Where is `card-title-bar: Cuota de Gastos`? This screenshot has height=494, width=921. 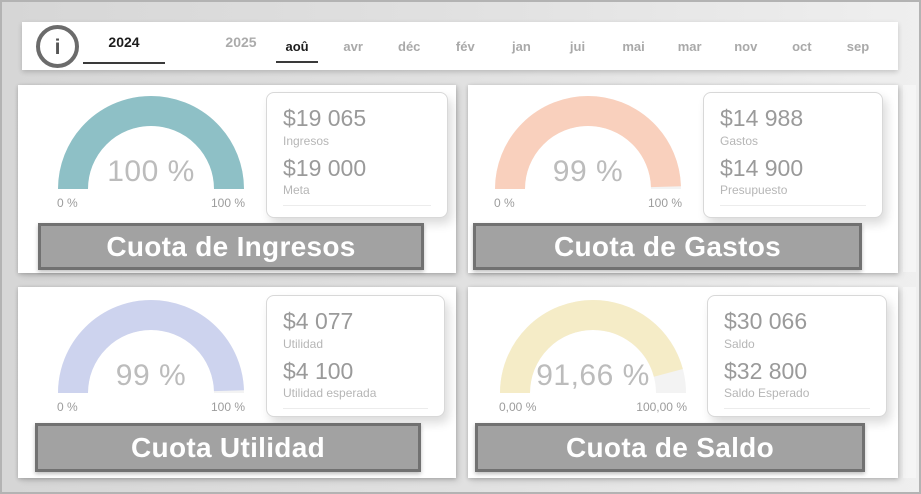
card-title-bar: Cuota de Gastos is located at coordinates (667, 246).